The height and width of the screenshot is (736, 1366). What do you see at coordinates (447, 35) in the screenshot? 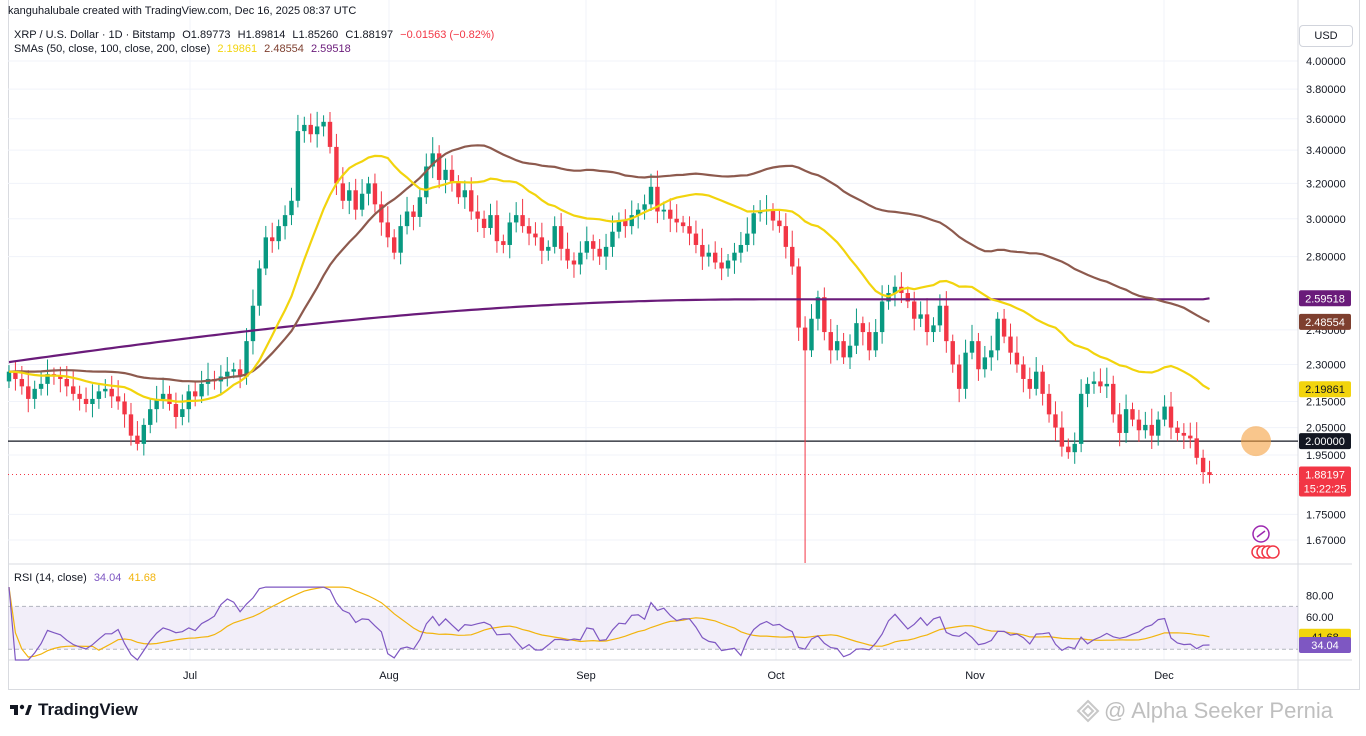
I see `ohlc-change: −0.01563 (−0.82%)` at bounding box center [447, 35].